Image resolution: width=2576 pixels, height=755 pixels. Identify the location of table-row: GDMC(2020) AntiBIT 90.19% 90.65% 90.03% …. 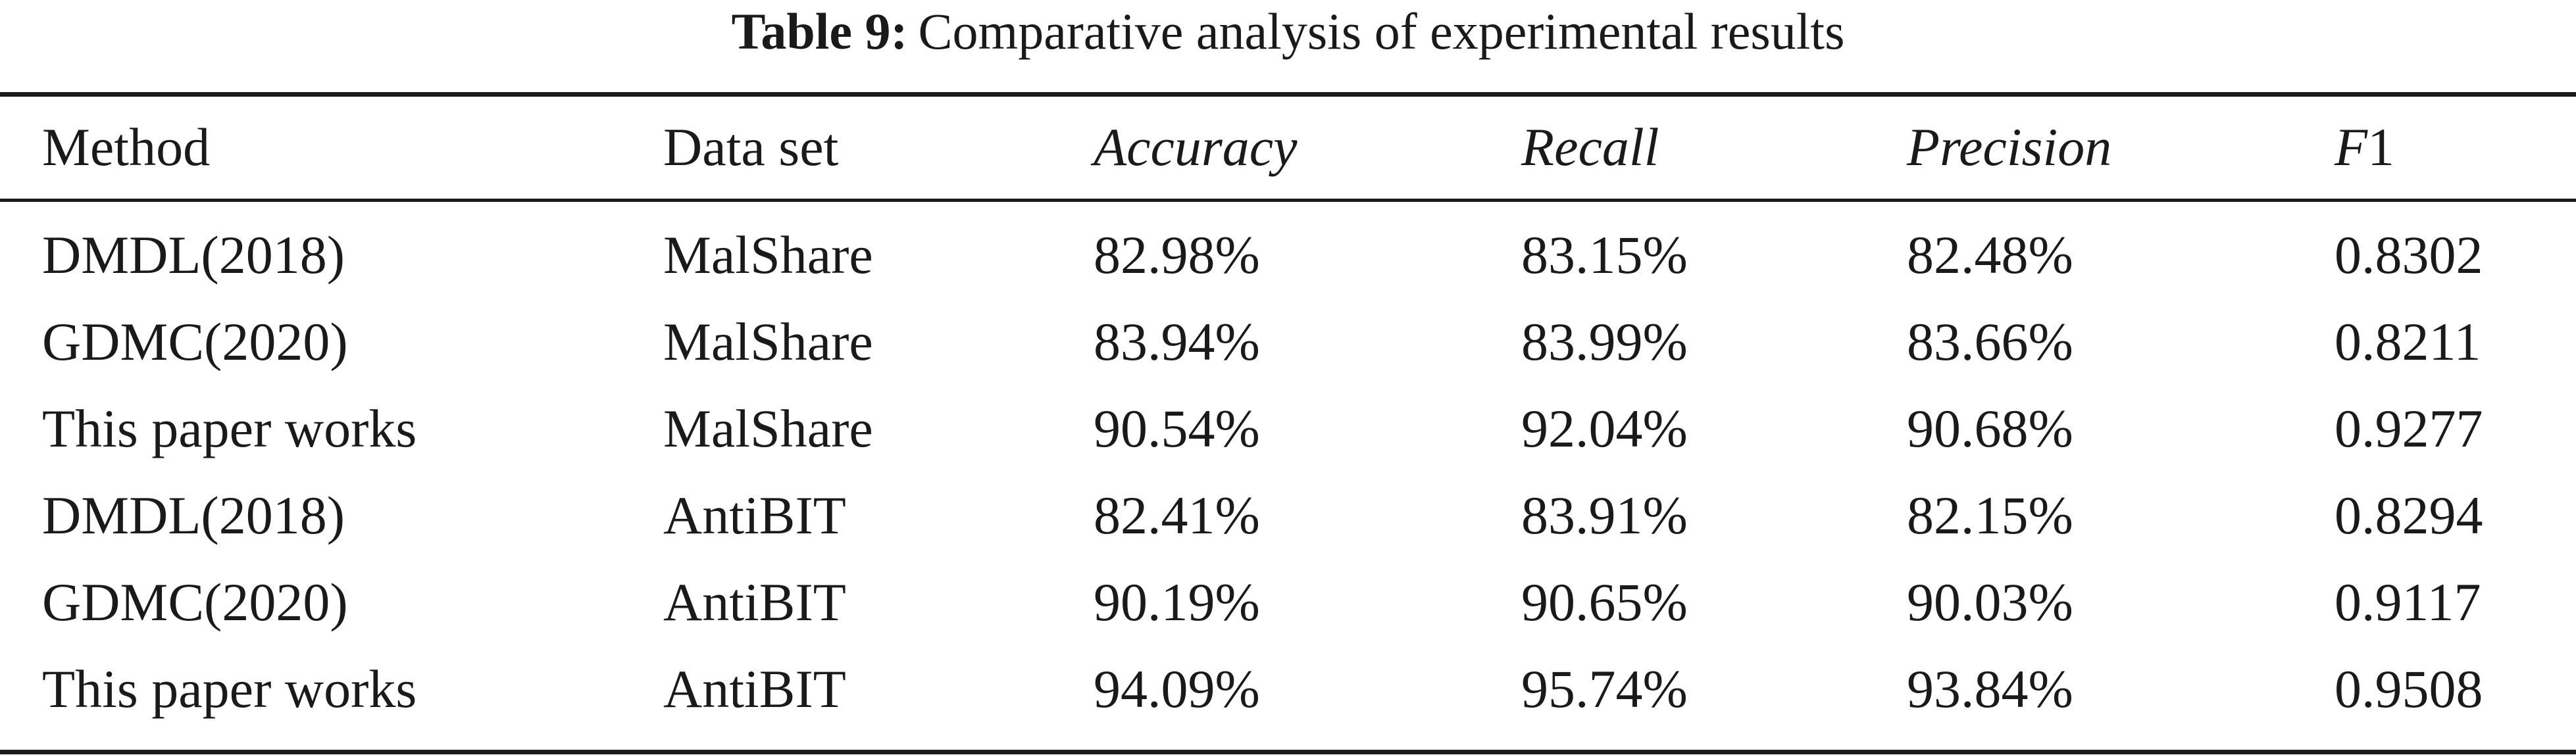
(1288, 602).